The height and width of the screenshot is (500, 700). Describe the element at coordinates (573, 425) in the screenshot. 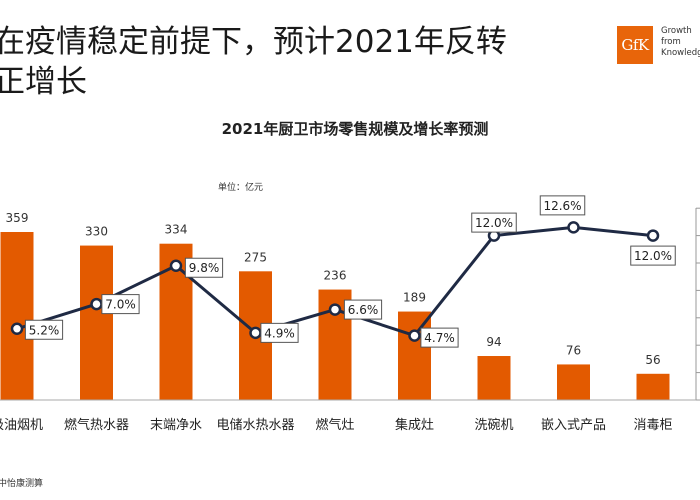

I see `category-label: 嵌入式产品` at that location.